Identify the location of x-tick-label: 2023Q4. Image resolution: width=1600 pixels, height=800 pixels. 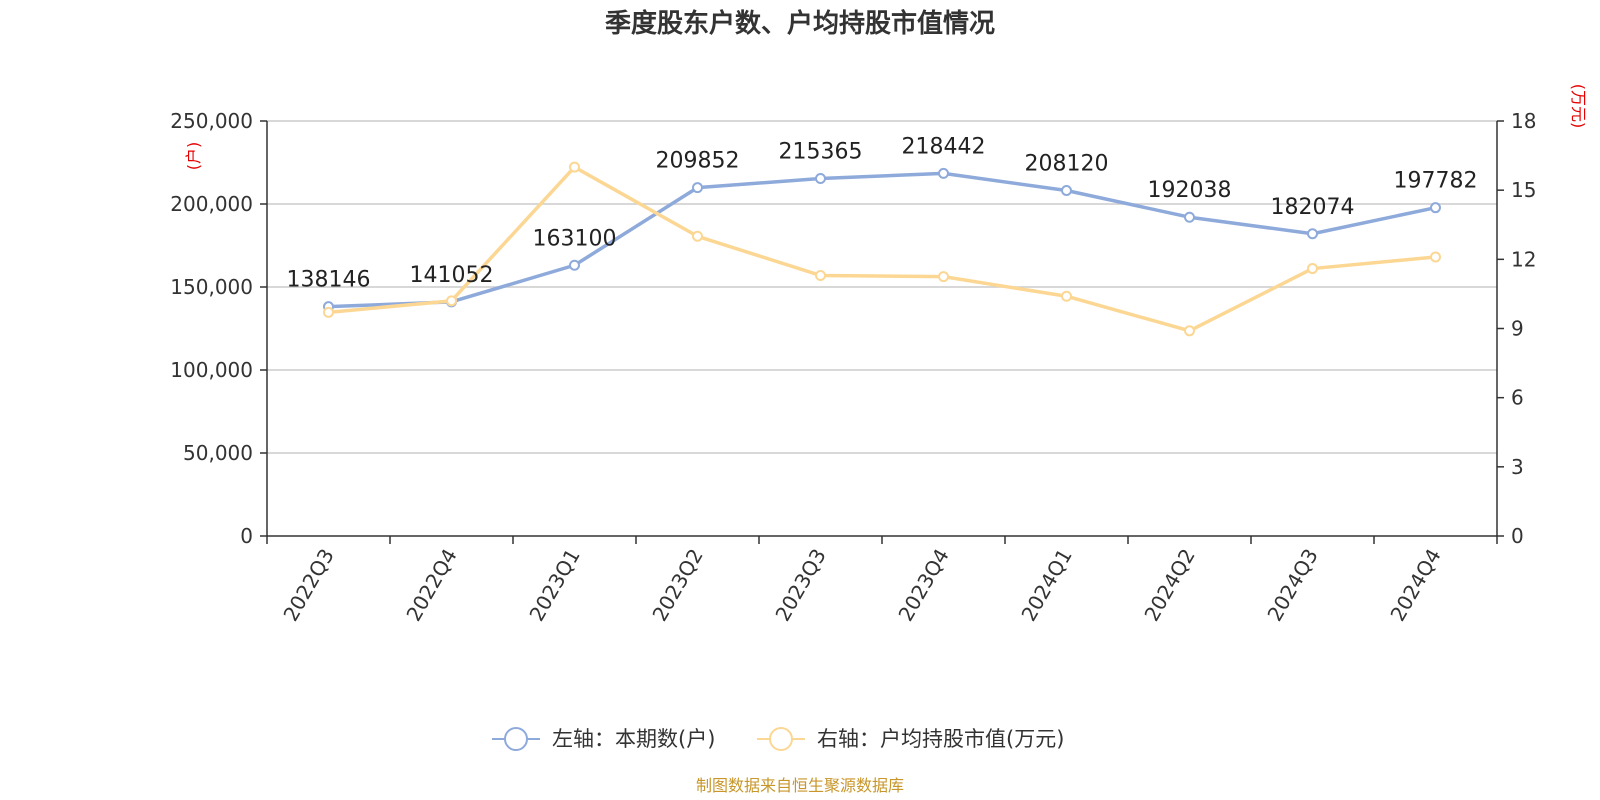
(923, 585).